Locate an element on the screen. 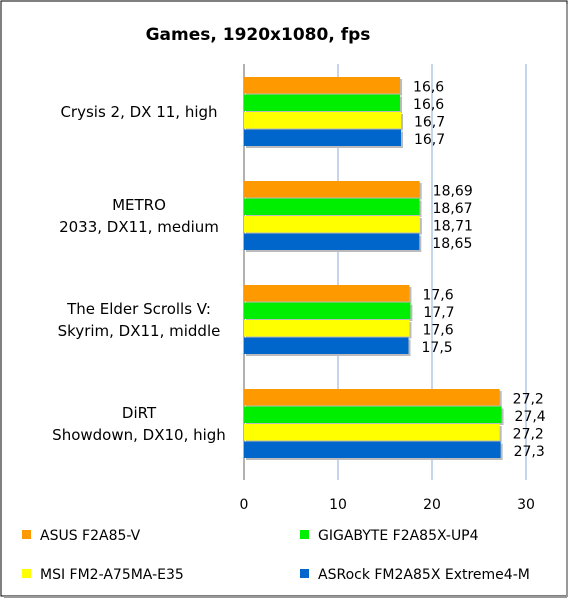 The height and width of the screenshot is (599, 570). data-label: 27,3 is located at coordinates (529, 452).